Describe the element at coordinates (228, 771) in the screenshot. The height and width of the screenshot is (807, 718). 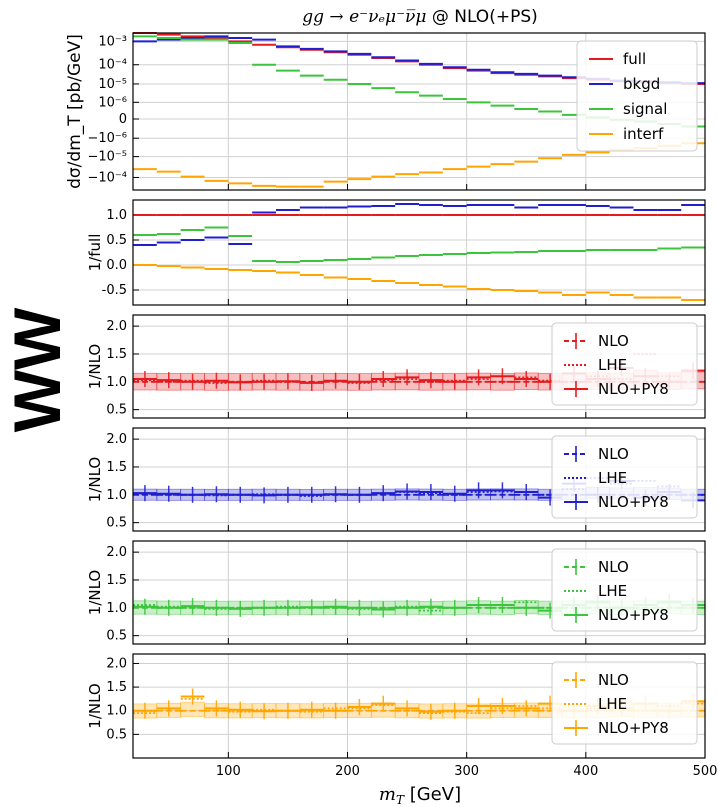
I see `x-tick-label: 100` at that location.